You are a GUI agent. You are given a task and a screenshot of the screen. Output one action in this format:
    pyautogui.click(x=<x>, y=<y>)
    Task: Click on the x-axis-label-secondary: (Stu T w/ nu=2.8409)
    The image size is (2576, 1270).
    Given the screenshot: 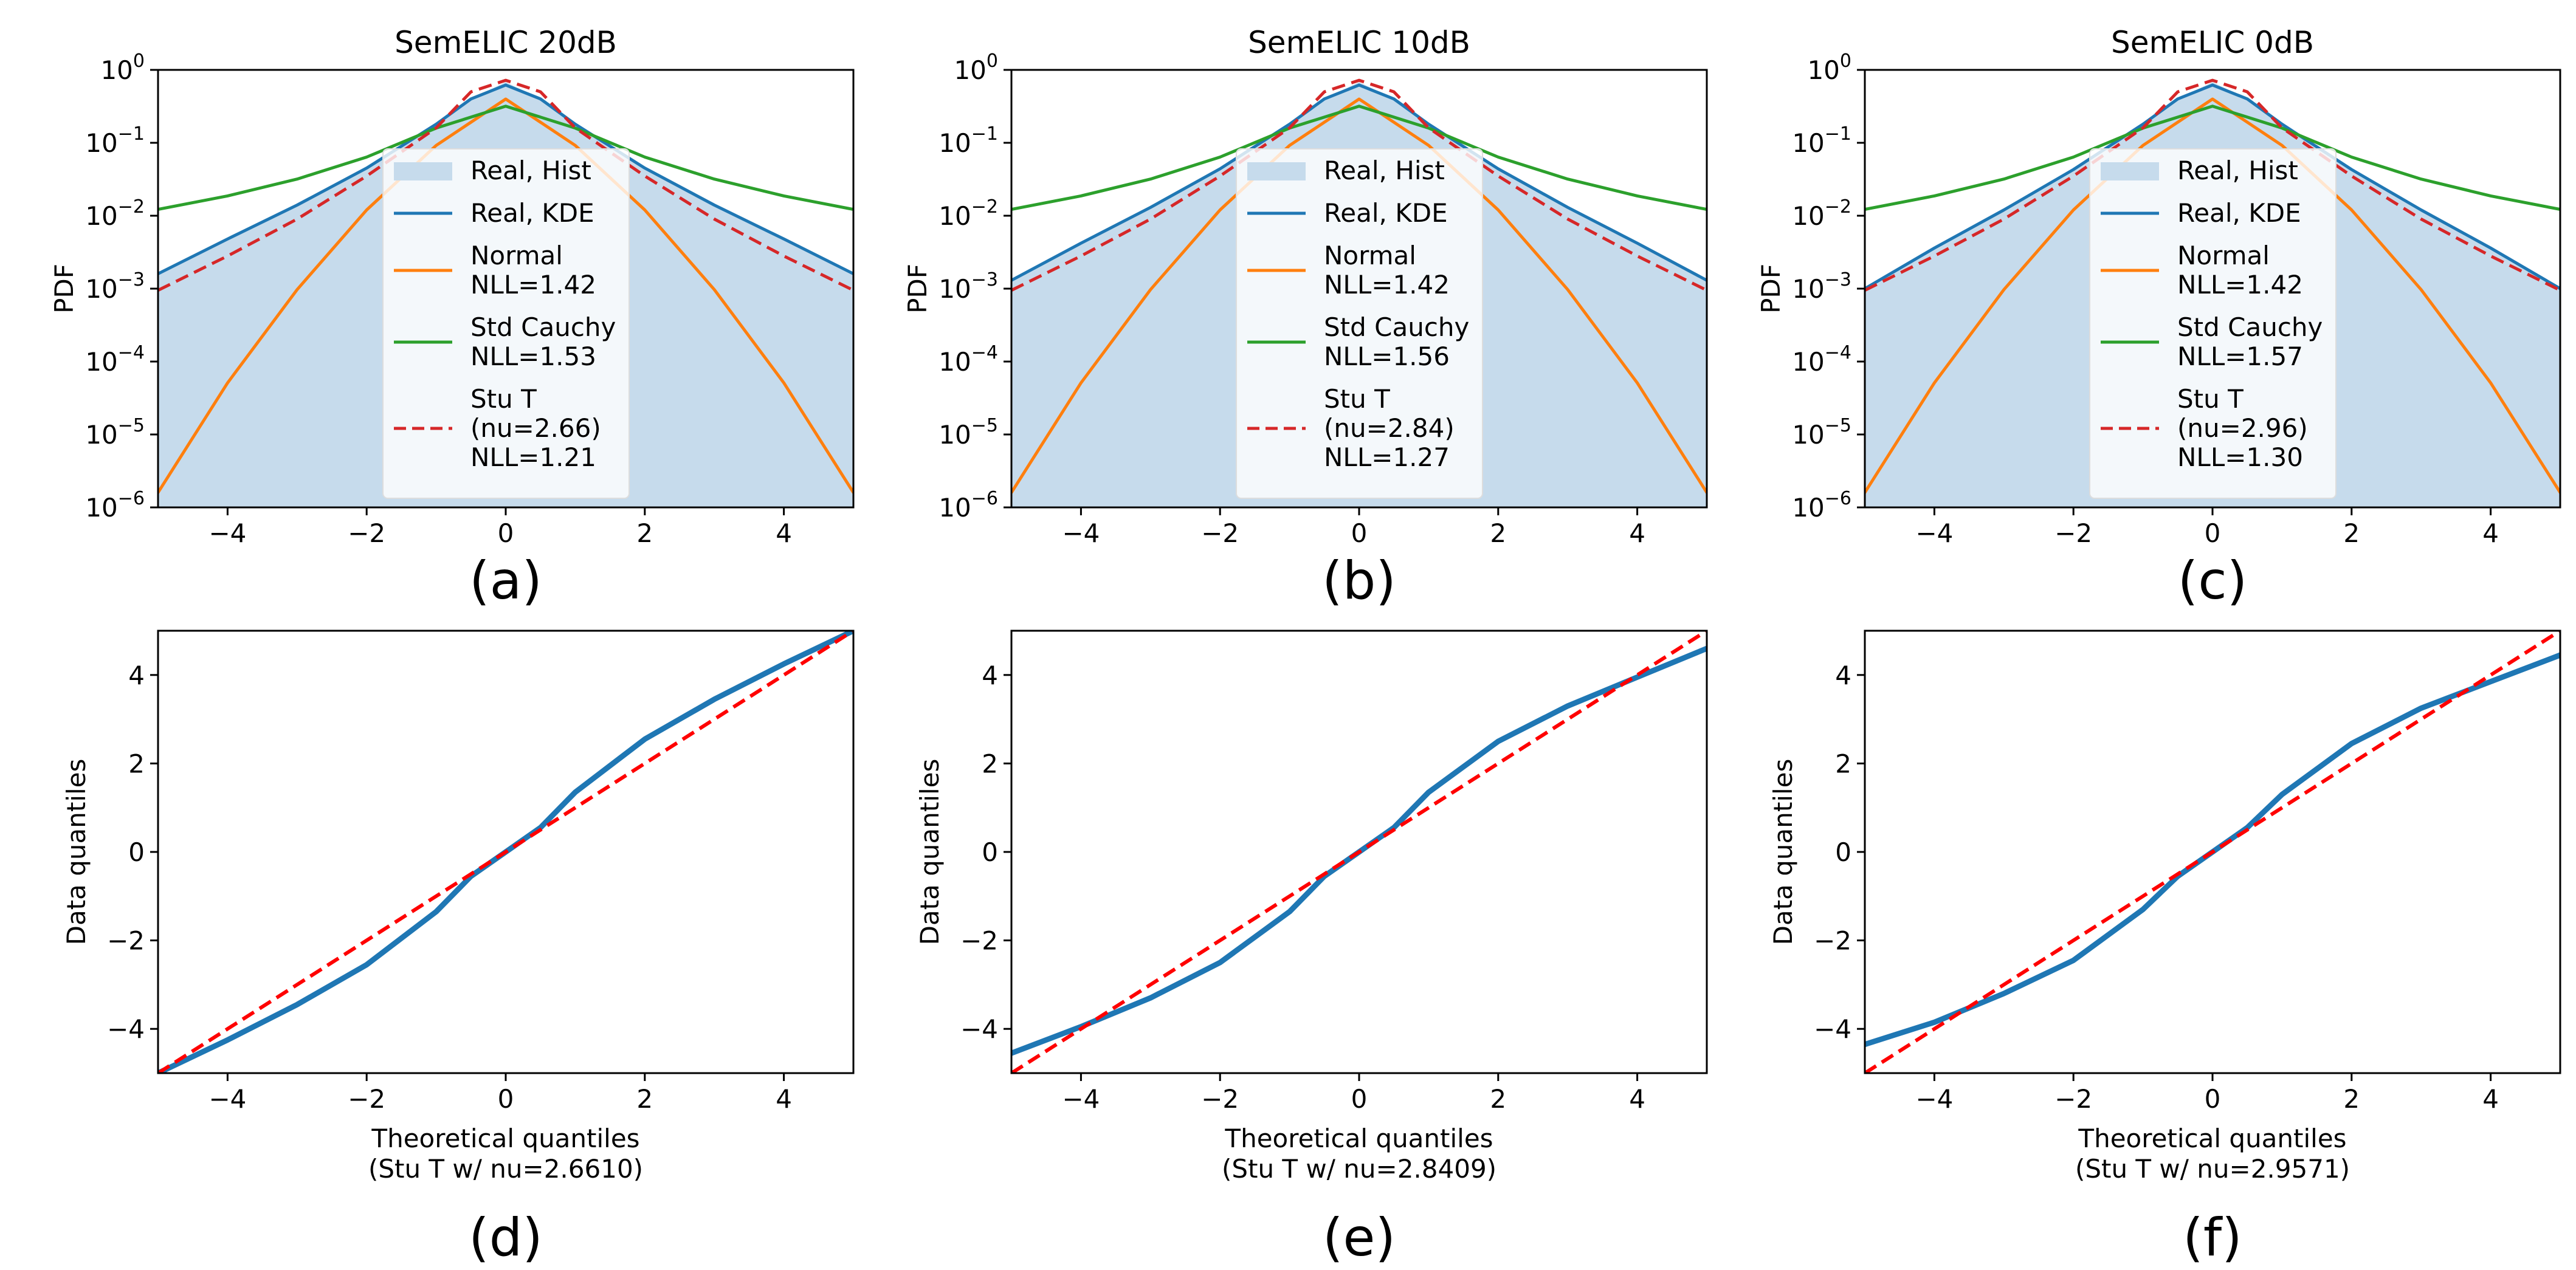 What is the action you would take?
    pyautogui.click(x=1359, y=1169)
    